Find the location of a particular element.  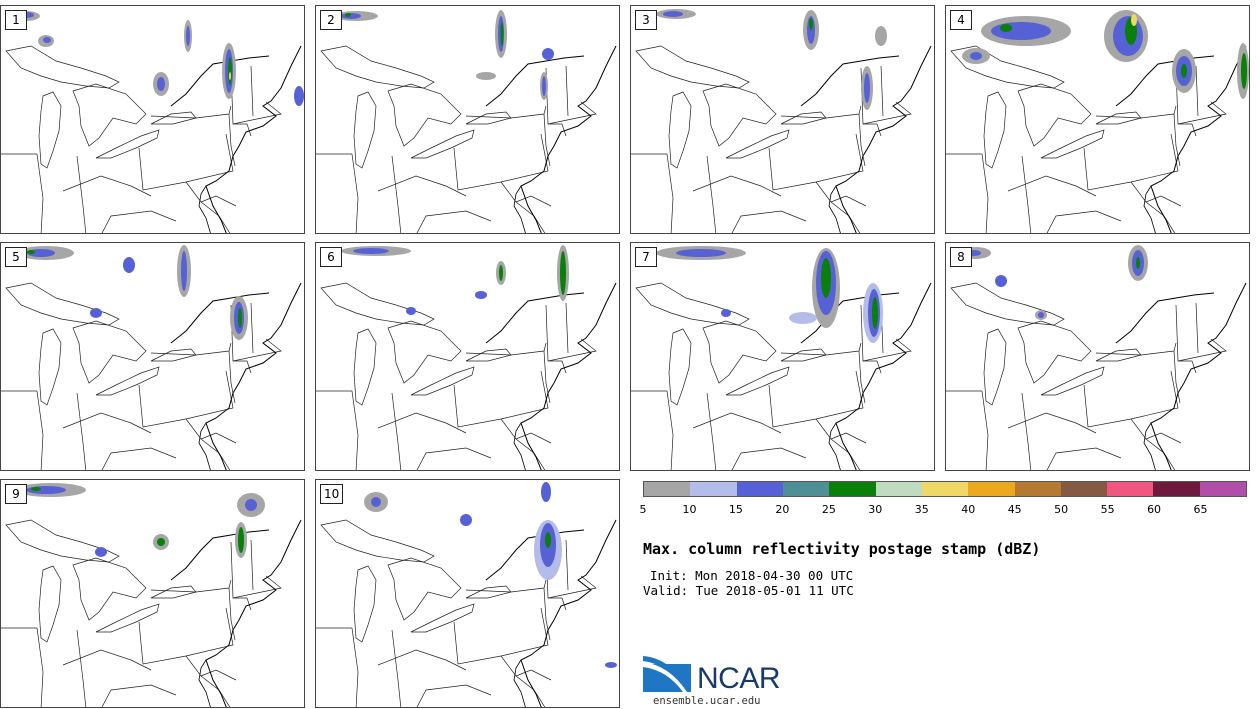

member-label: 5 is located at coordinates (16, 257).